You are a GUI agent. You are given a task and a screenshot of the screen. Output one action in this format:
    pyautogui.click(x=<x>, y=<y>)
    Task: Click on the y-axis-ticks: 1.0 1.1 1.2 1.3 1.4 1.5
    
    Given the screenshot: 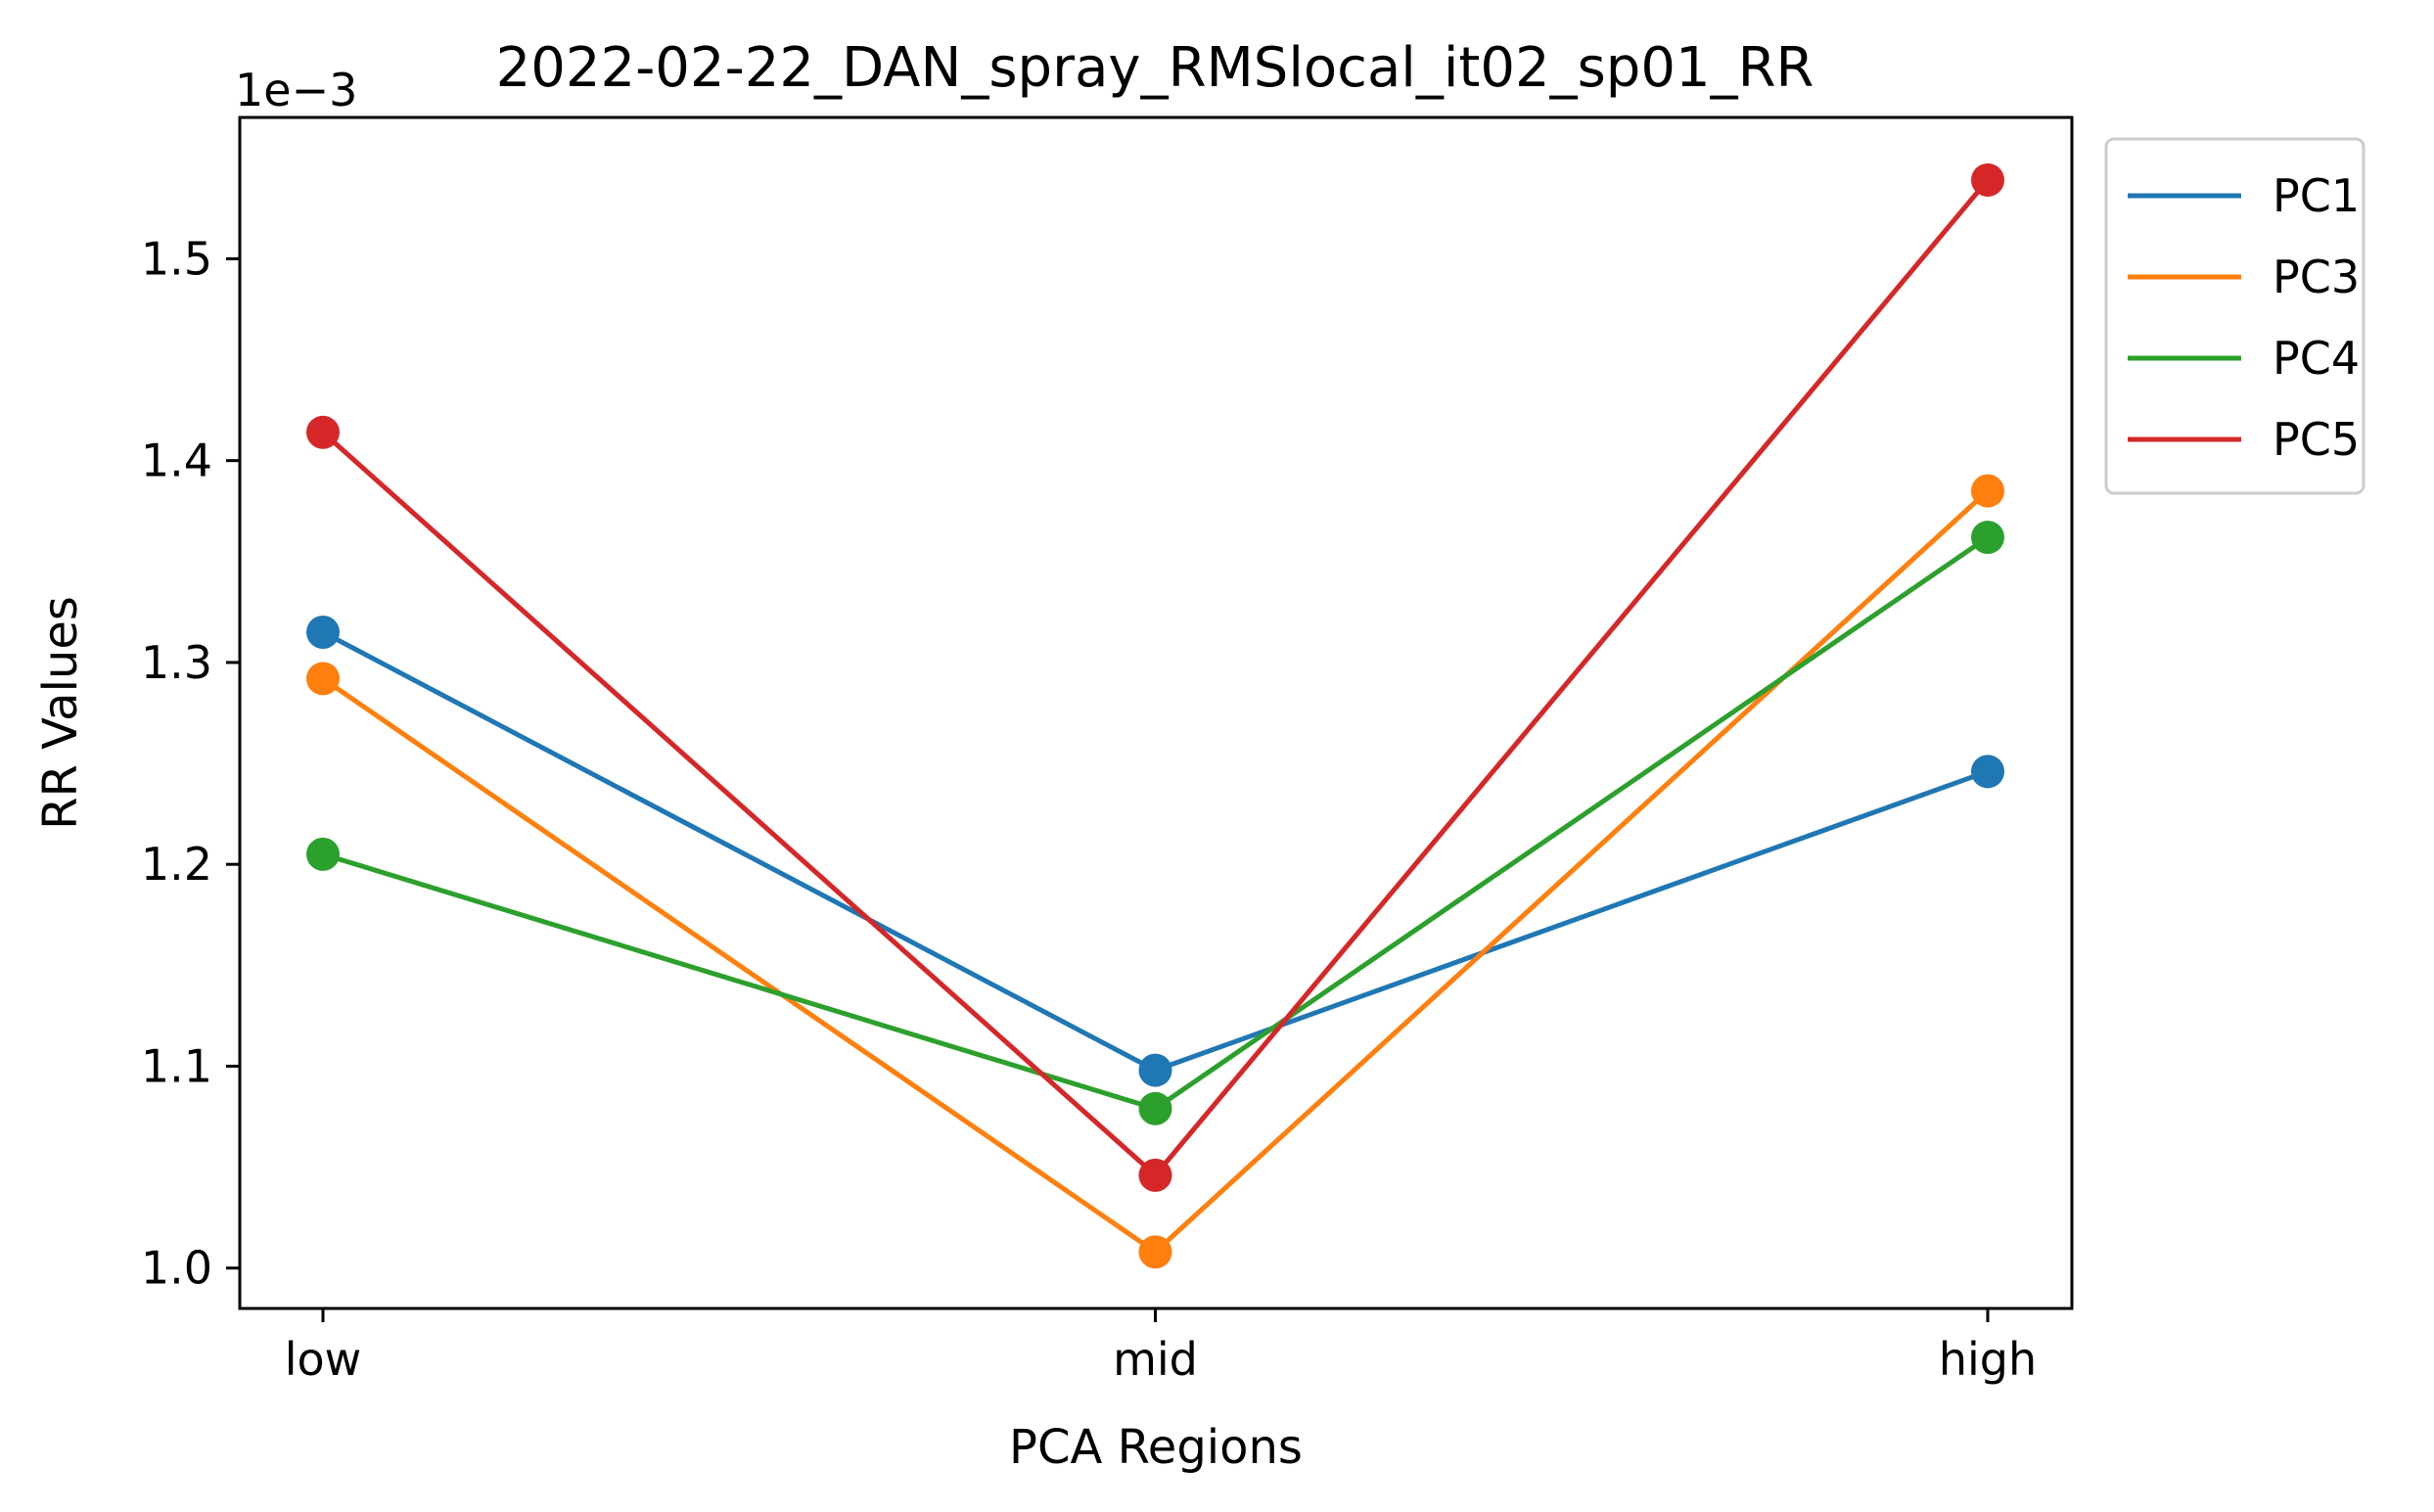 What is the action you would take?
    pyautogui.click(x=190, y=763)
    